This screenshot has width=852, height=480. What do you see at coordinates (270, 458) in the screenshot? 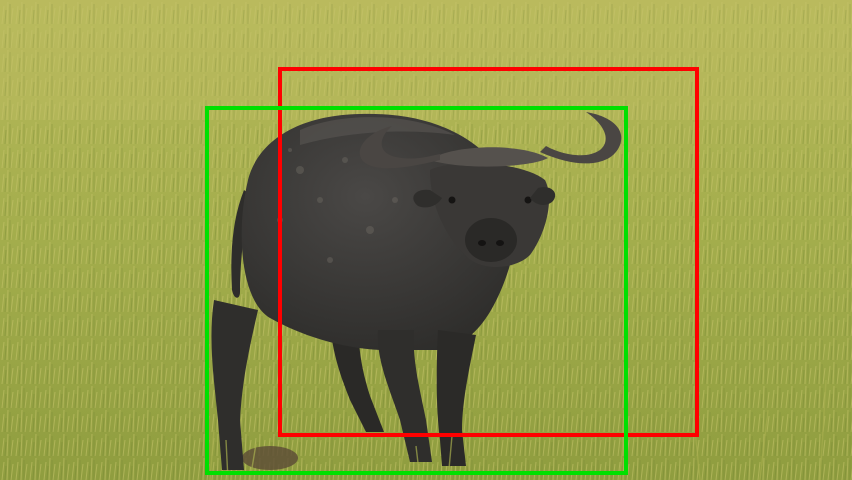
I see `mud-patch` at bounding box center [270, 458].